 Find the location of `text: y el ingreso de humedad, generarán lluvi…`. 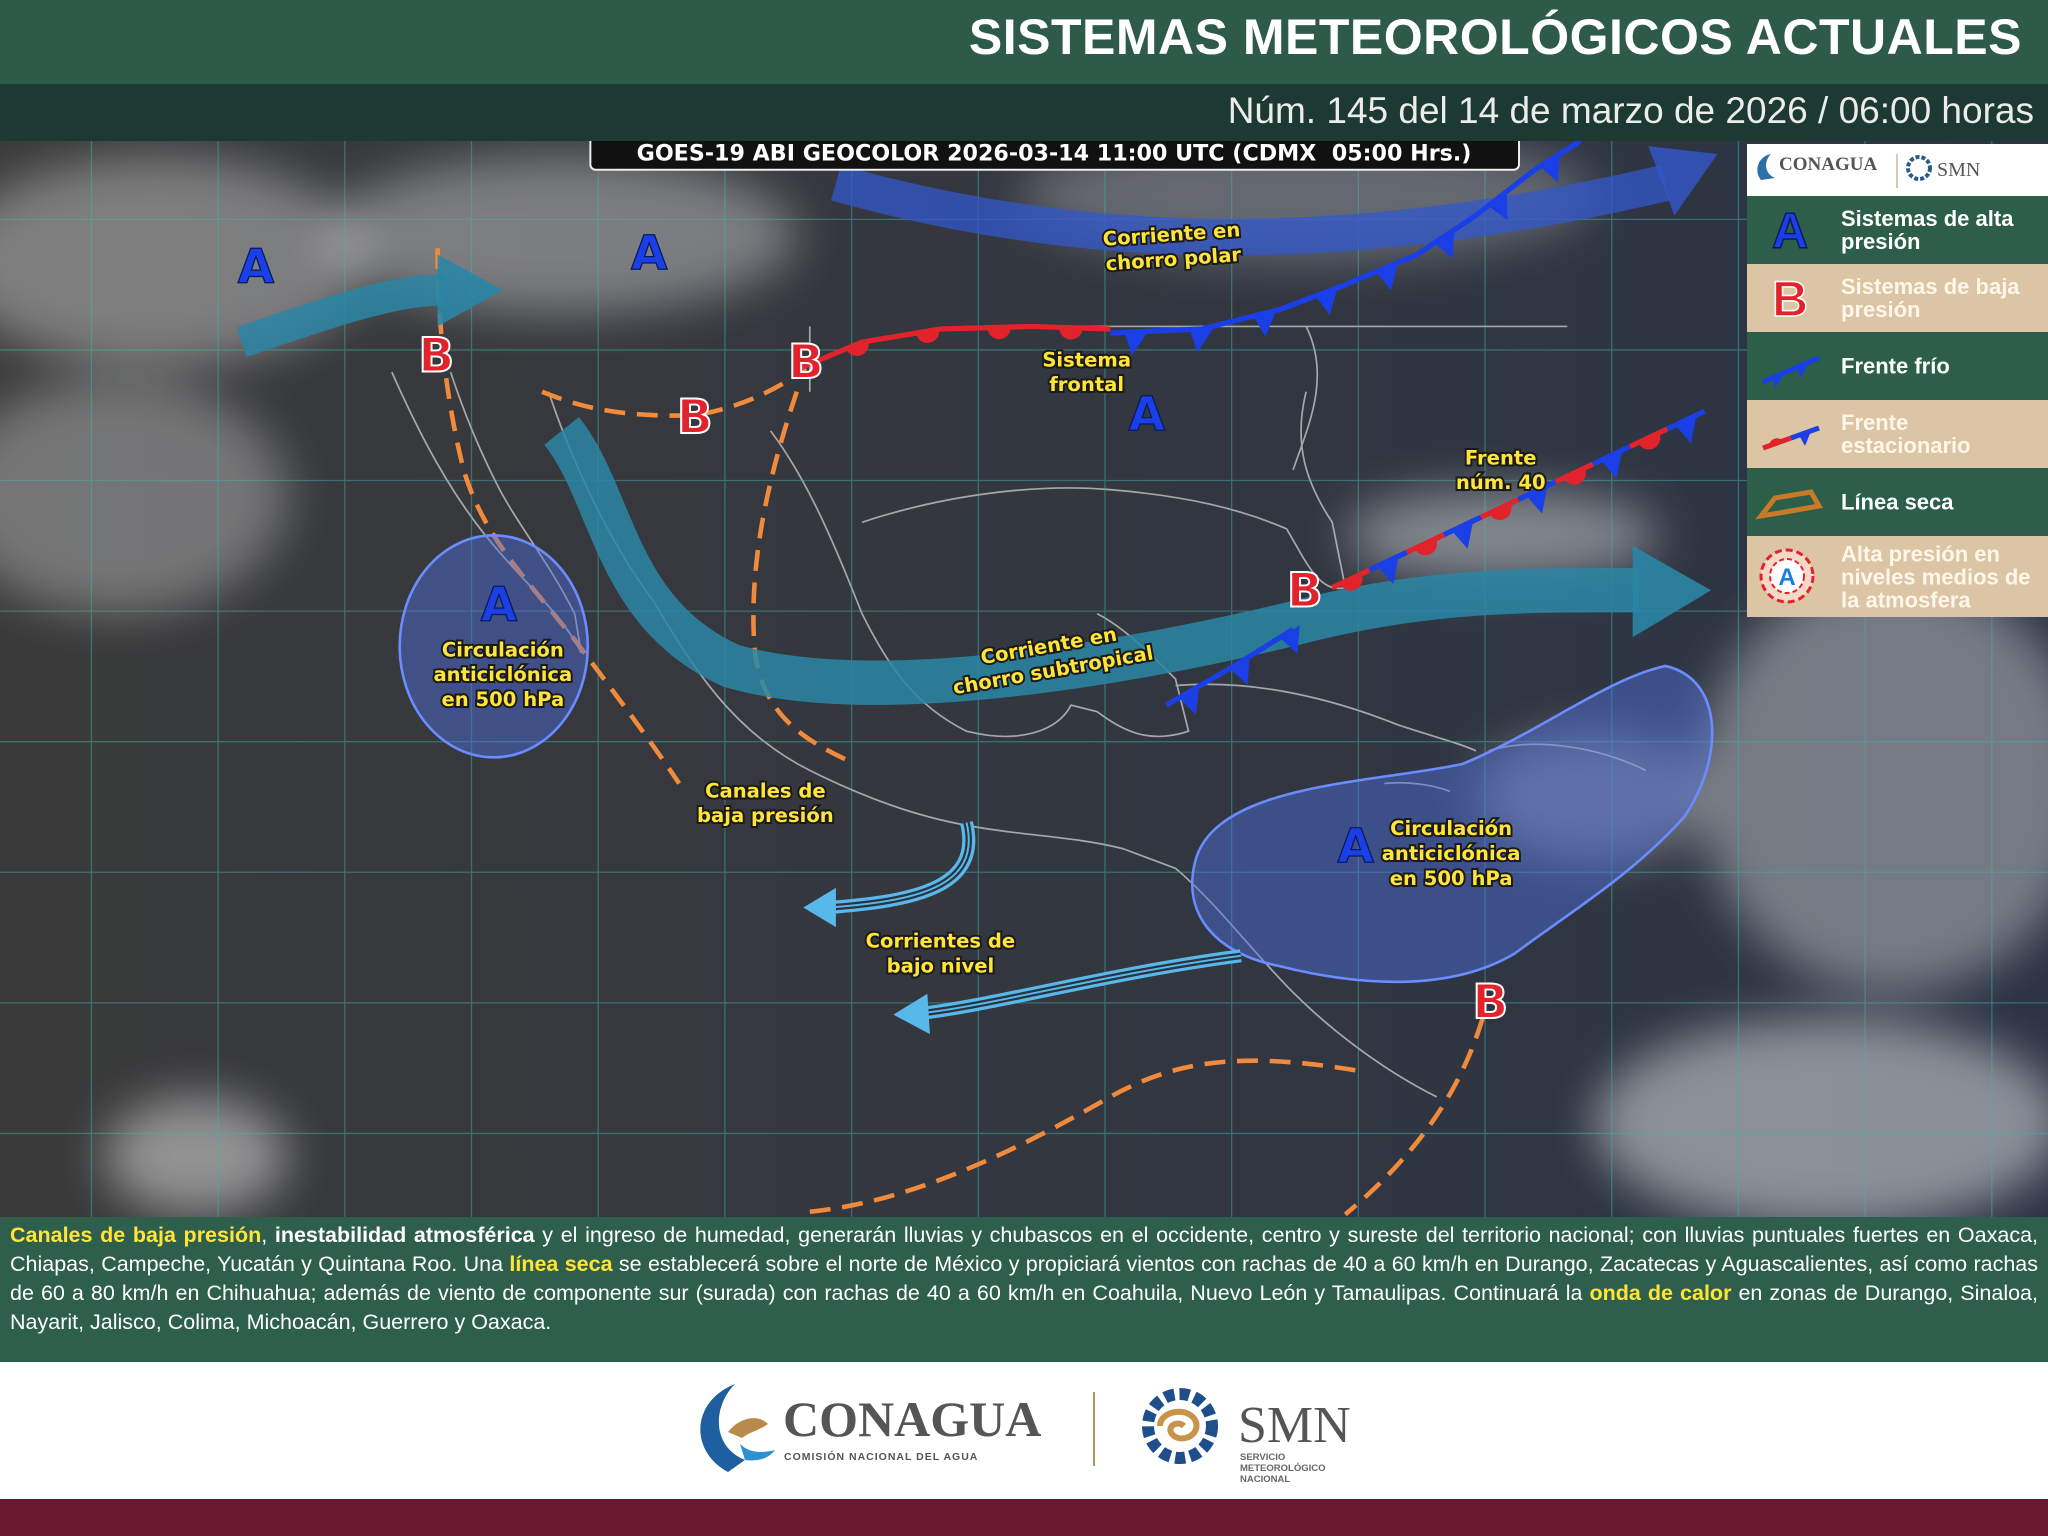

text: y el ingreso de humedad, generarán lluvi… is located at coordinates (1024, 1249).